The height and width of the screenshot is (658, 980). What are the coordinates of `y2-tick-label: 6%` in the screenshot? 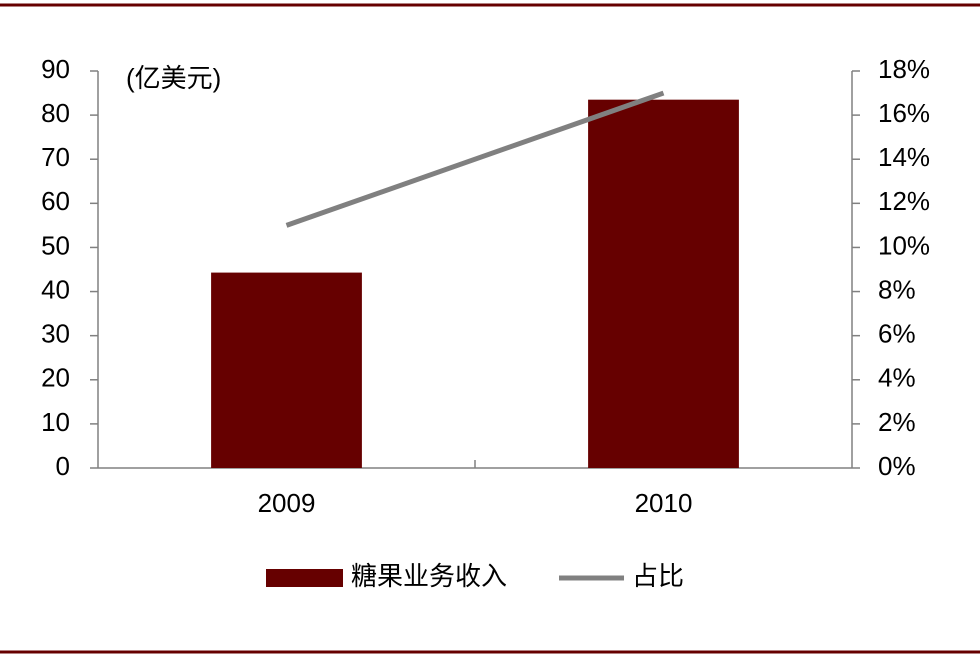 It's located at (897, 334).